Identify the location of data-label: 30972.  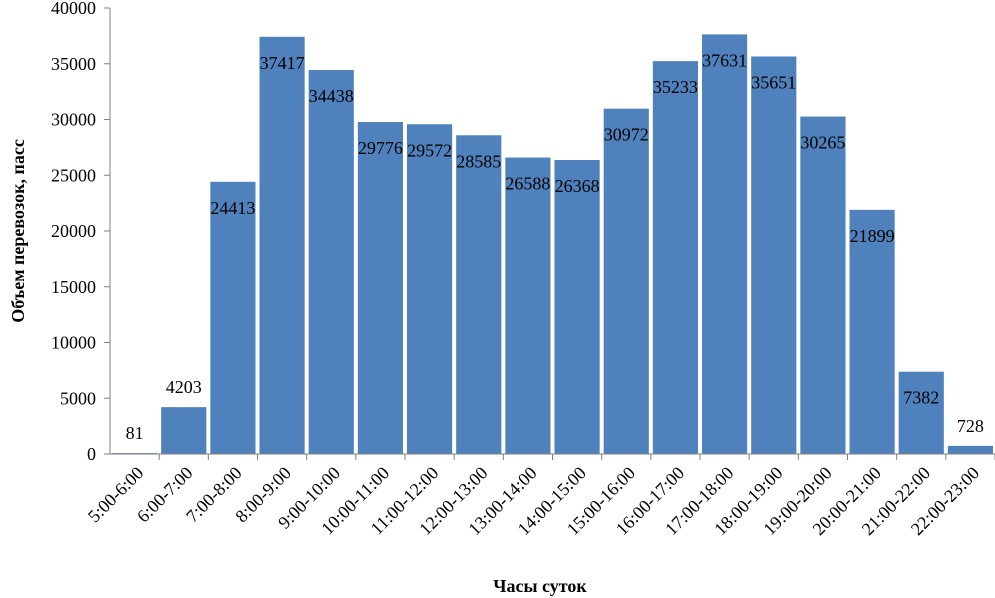
(626, 135).